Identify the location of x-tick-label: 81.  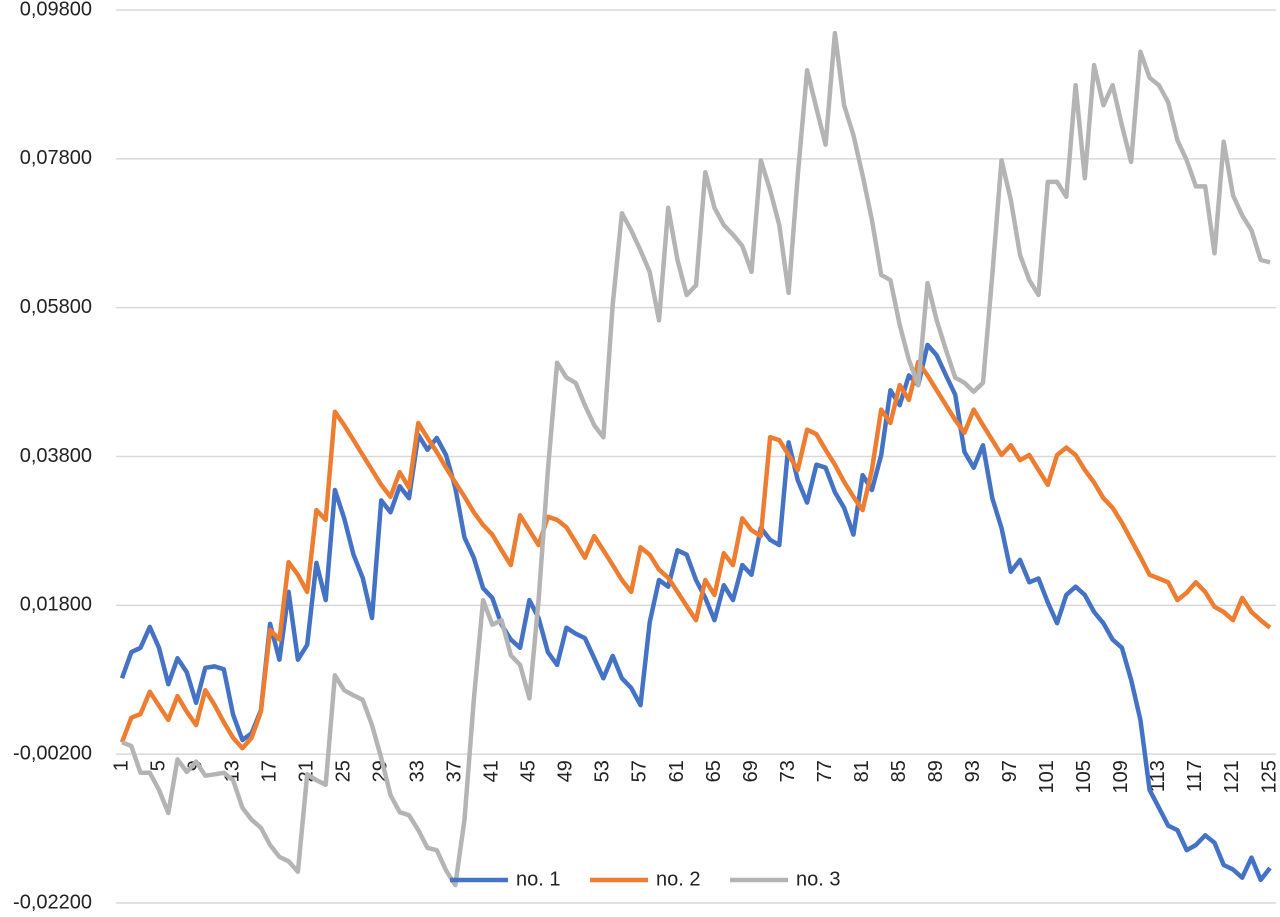
(862, 771).